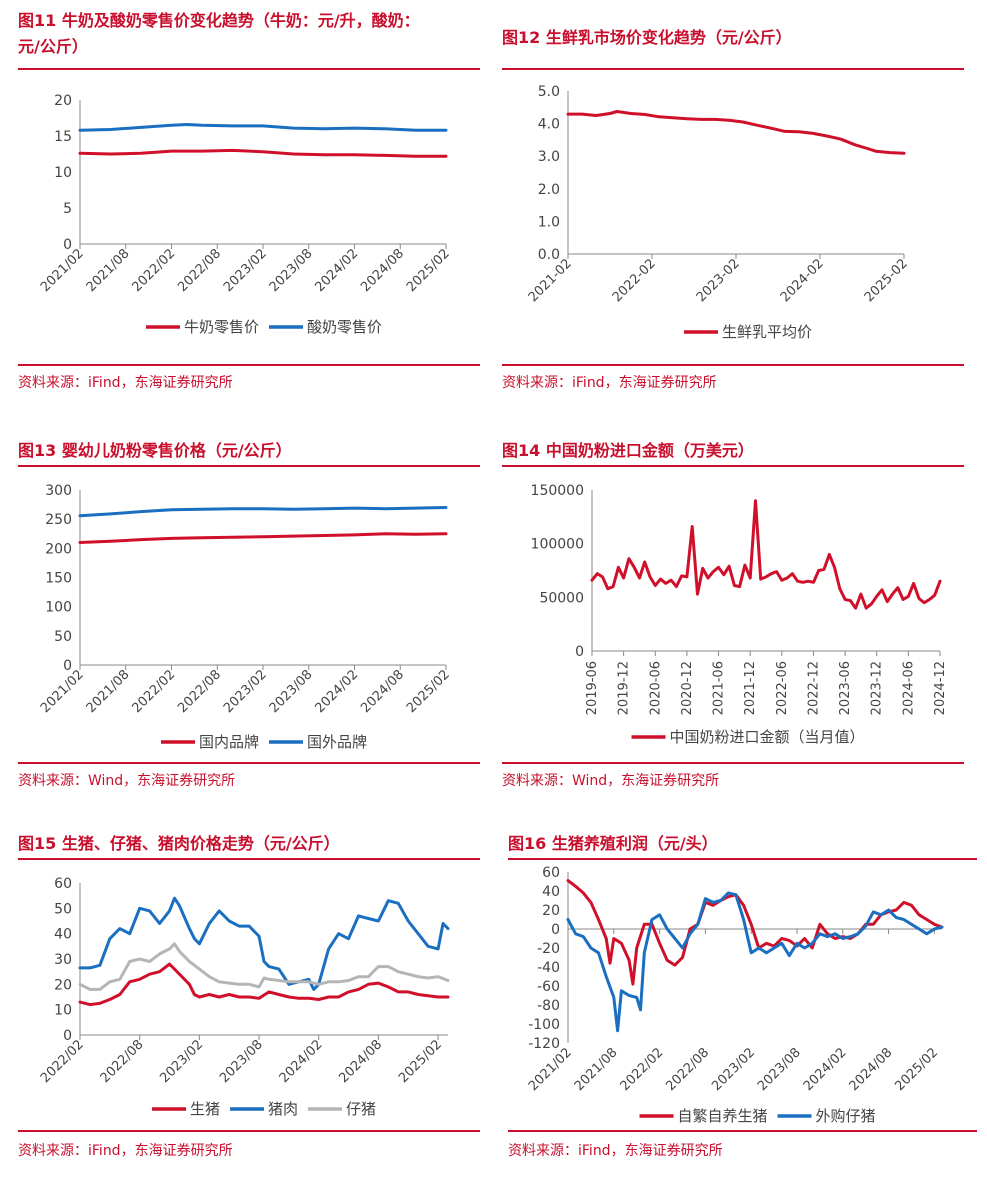 The height and width of the screenshot is (1183, 987). I want to click on y-tick-label: -20, so click(548, 949).